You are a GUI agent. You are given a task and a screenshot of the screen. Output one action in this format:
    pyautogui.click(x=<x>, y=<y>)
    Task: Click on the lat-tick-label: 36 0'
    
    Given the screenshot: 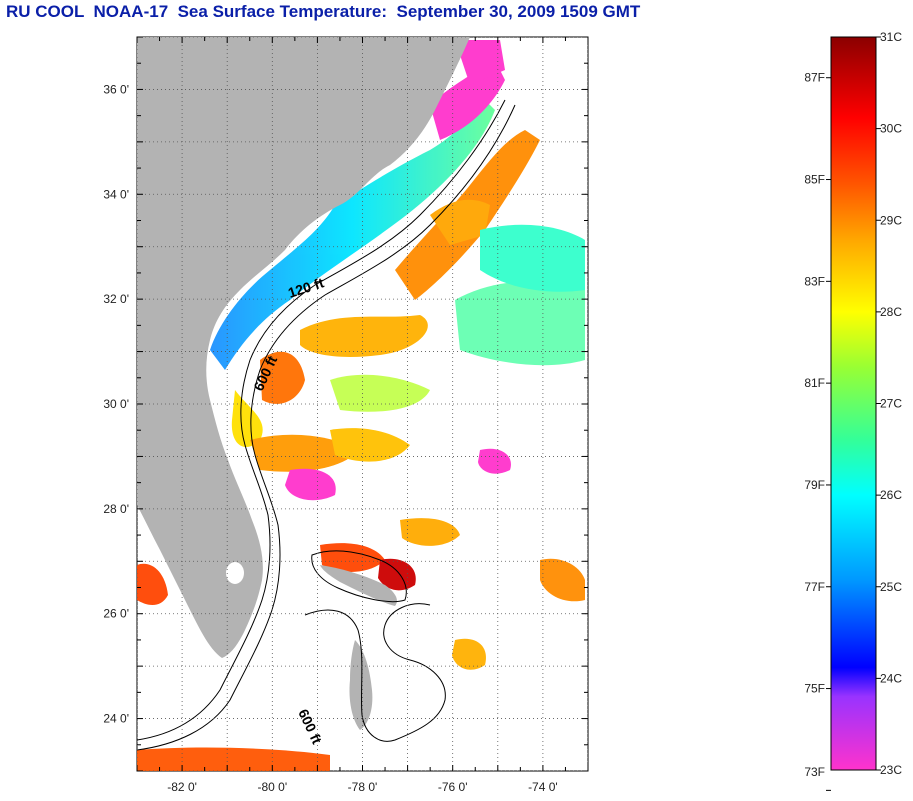 What is the action you would take?
    pyautogui.click(x=116, y=89)
    